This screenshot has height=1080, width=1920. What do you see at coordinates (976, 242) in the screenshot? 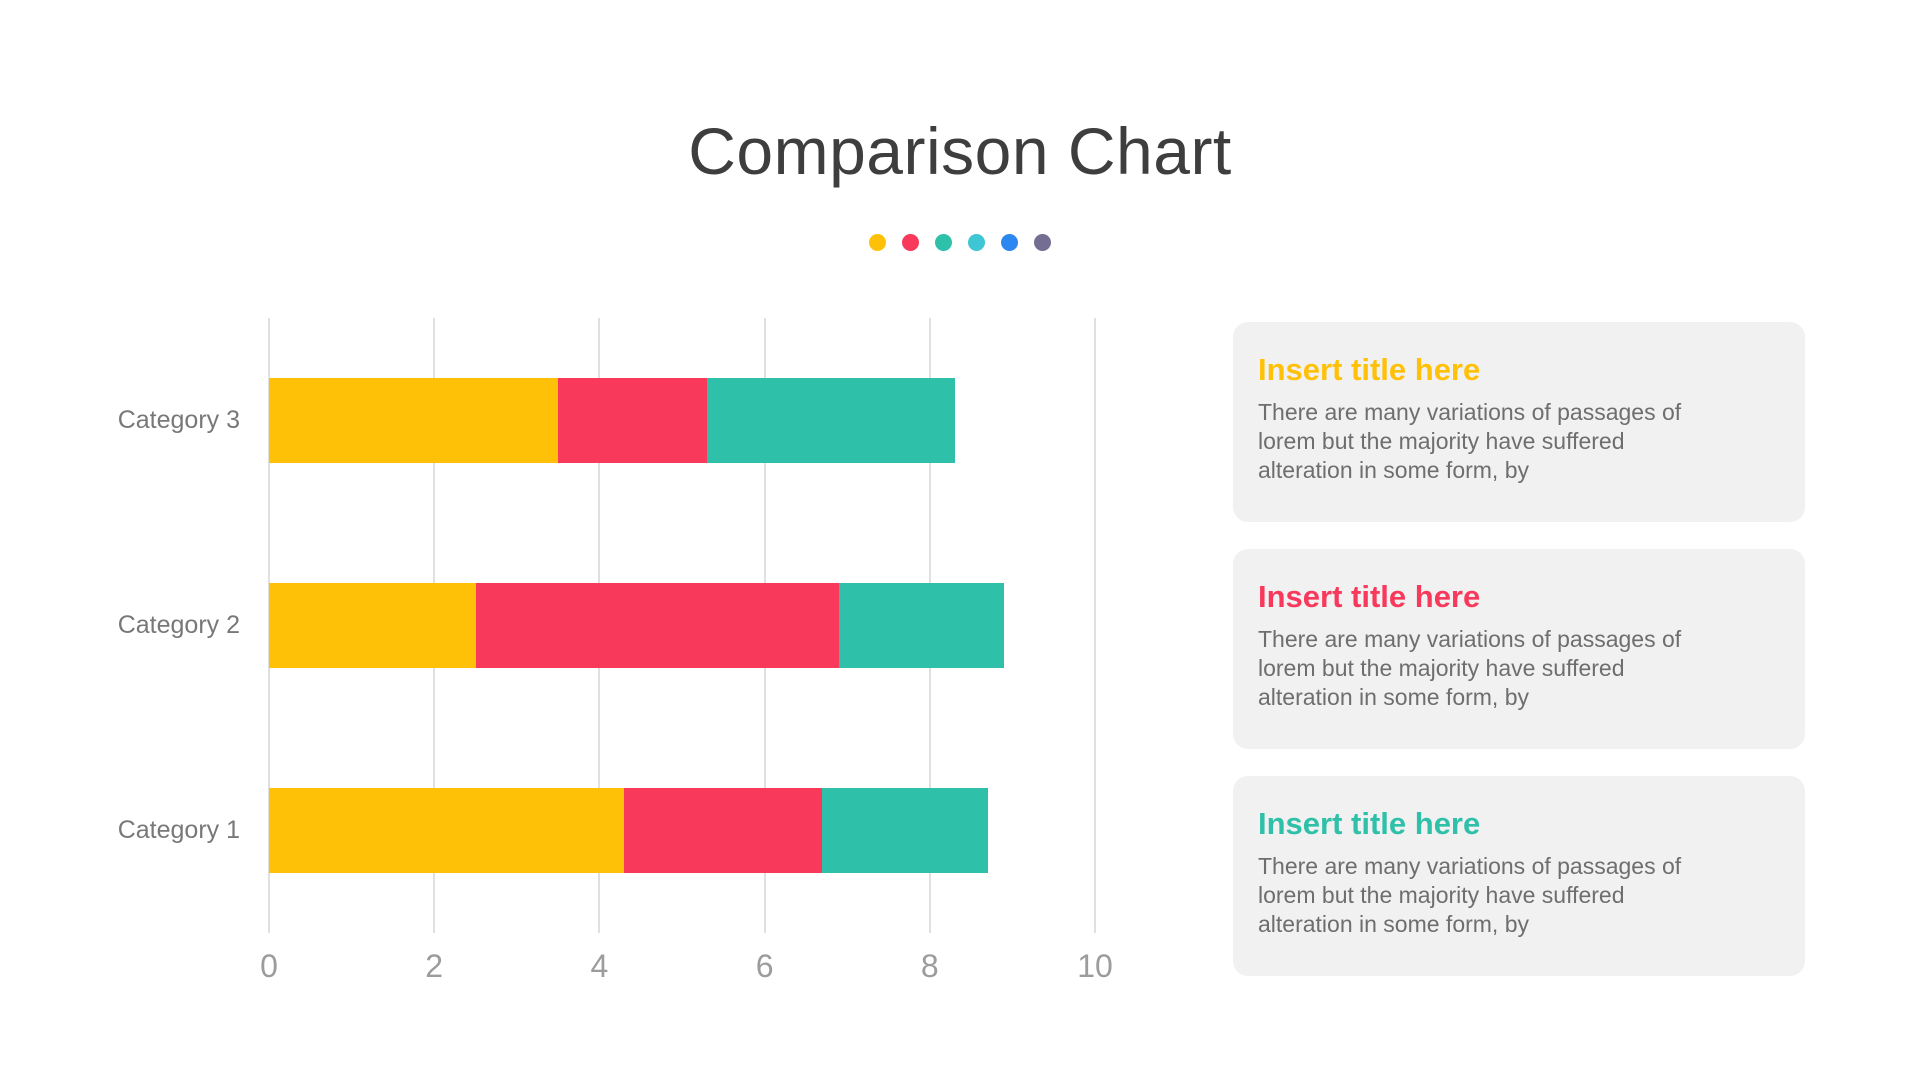
I see `accent-dot-cyan` at bounding box center [976, 242].